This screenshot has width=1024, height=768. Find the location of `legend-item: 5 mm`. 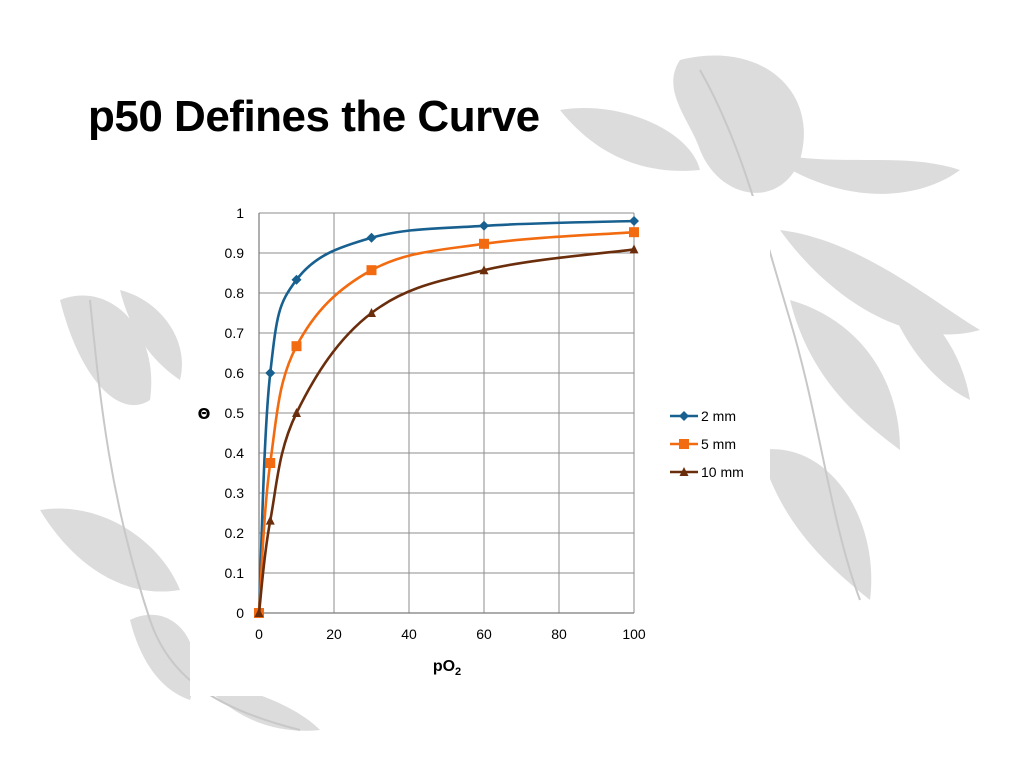

legend-item: 5 mm is located at coordinates (703, 444).